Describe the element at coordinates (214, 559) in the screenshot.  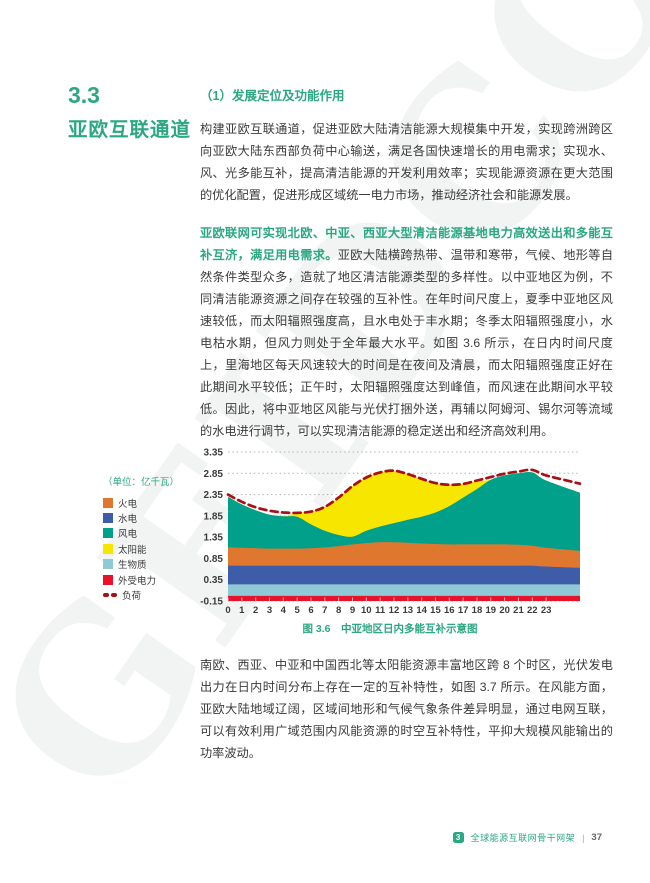
I see `y-axis-tick-label: 0.85` at that location.